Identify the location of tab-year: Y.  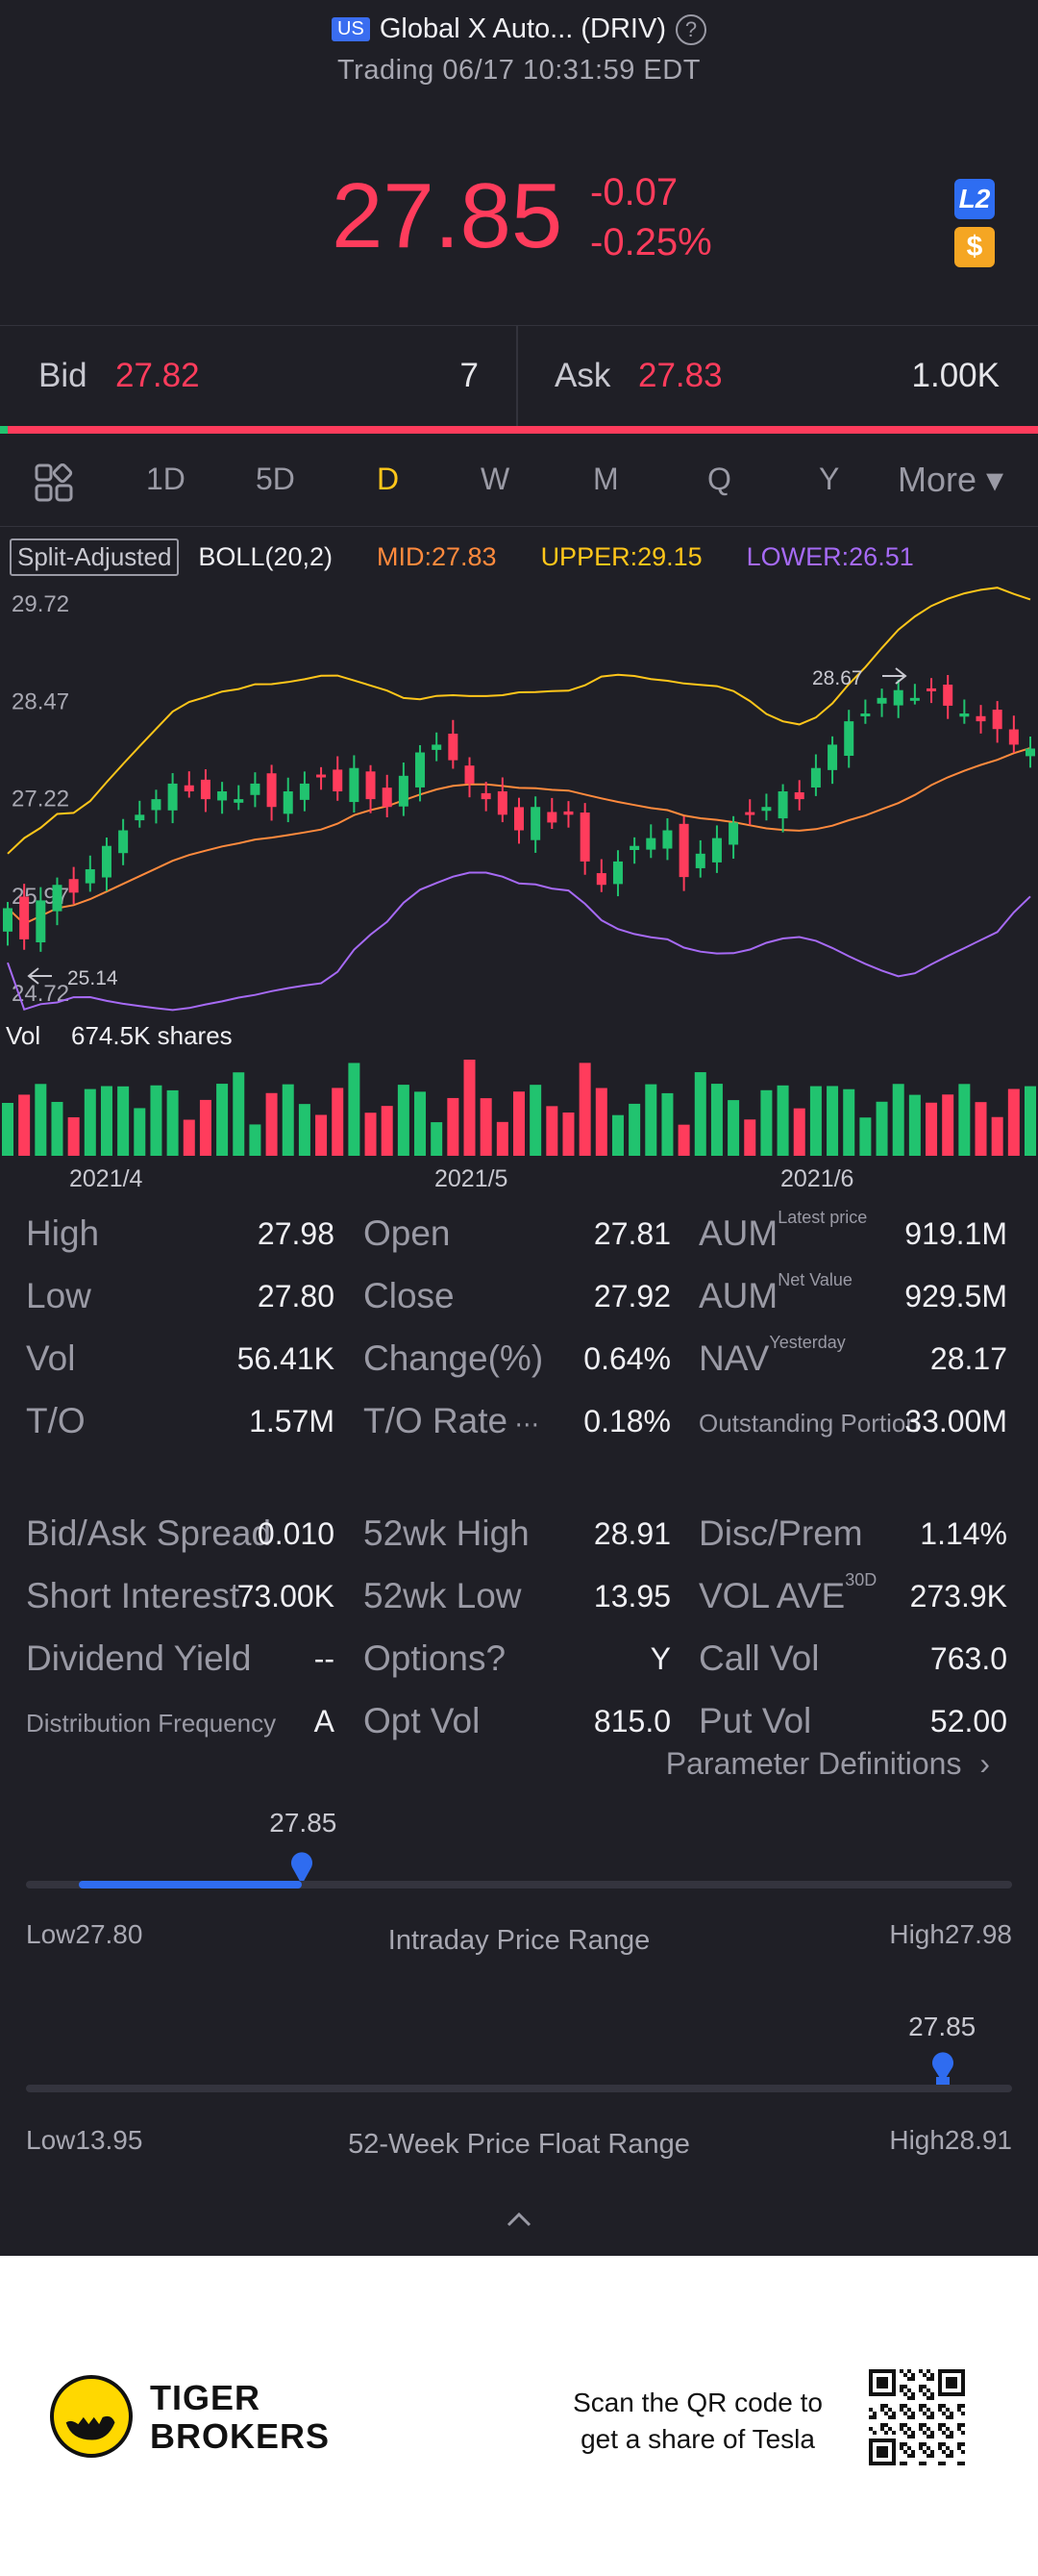
(829, 479).